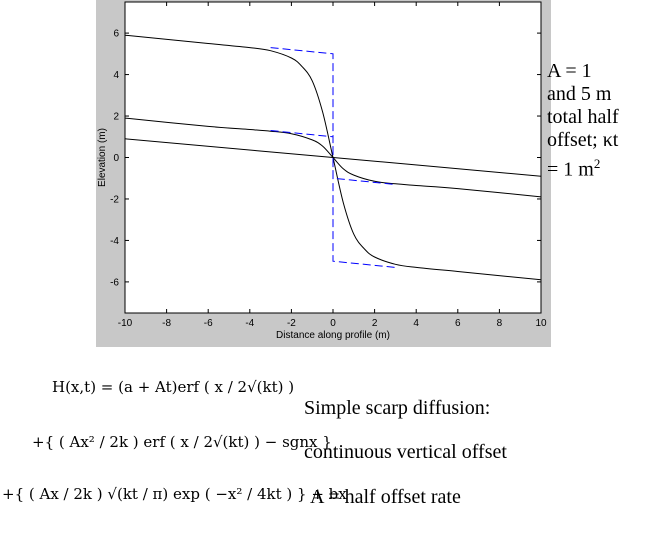 This screenshot has width=648, height=540. I want to click on x-tick-label: 6, so click(458, 323).